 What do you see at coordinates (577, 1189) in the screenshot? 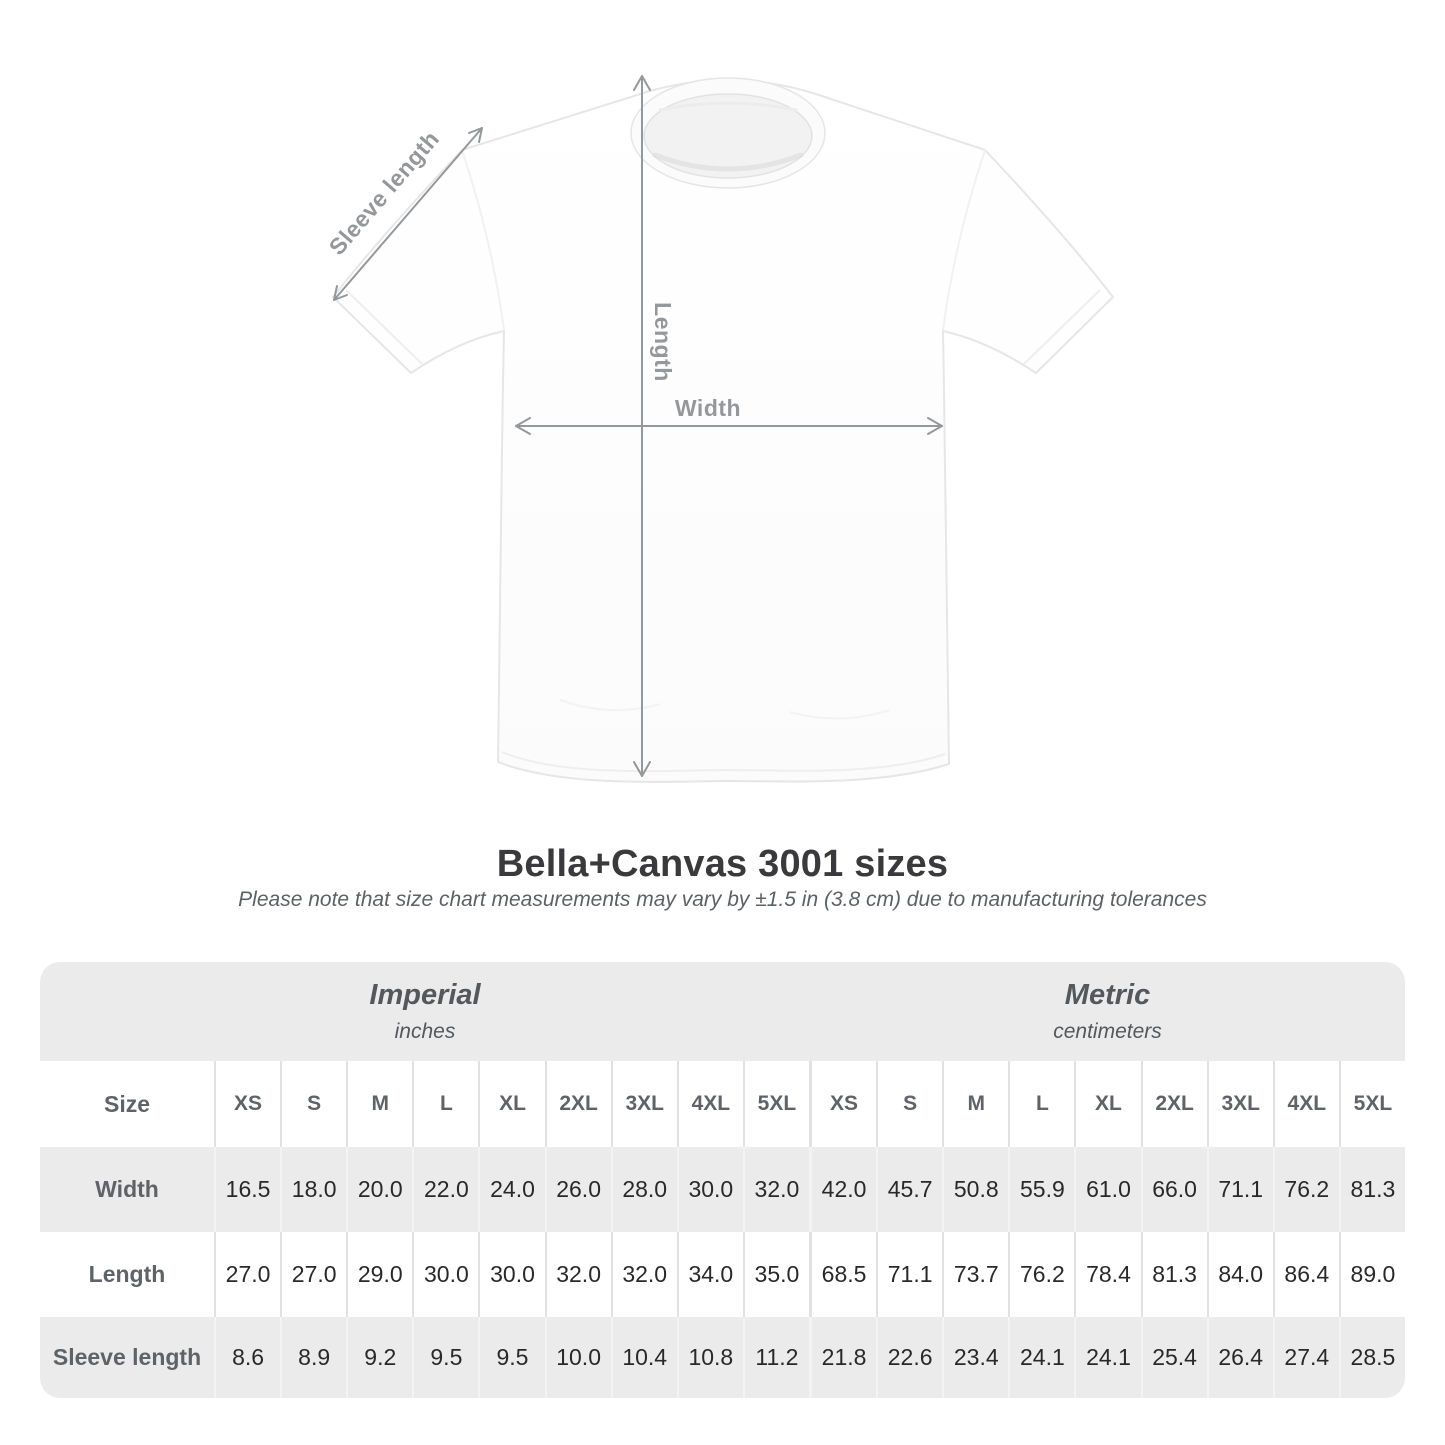
I see `value-imperial: 26.0` at bounding box center [577, 1189].